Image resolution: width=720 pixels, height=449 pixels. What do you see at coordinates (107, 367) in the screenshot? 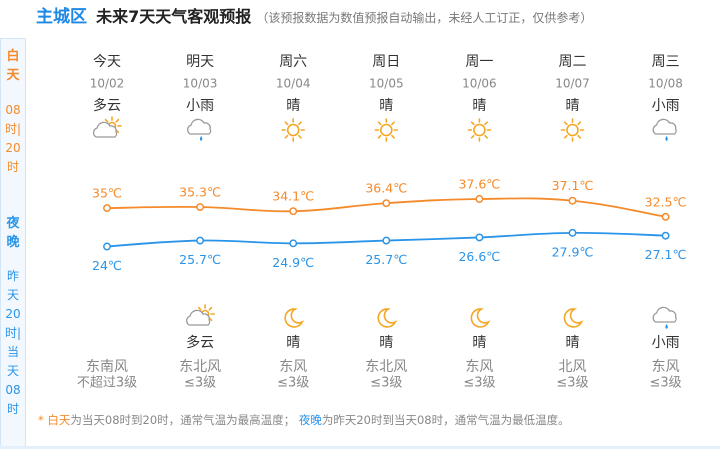
I see `wind-direction: 东南风` at bounding box center [107, 367].